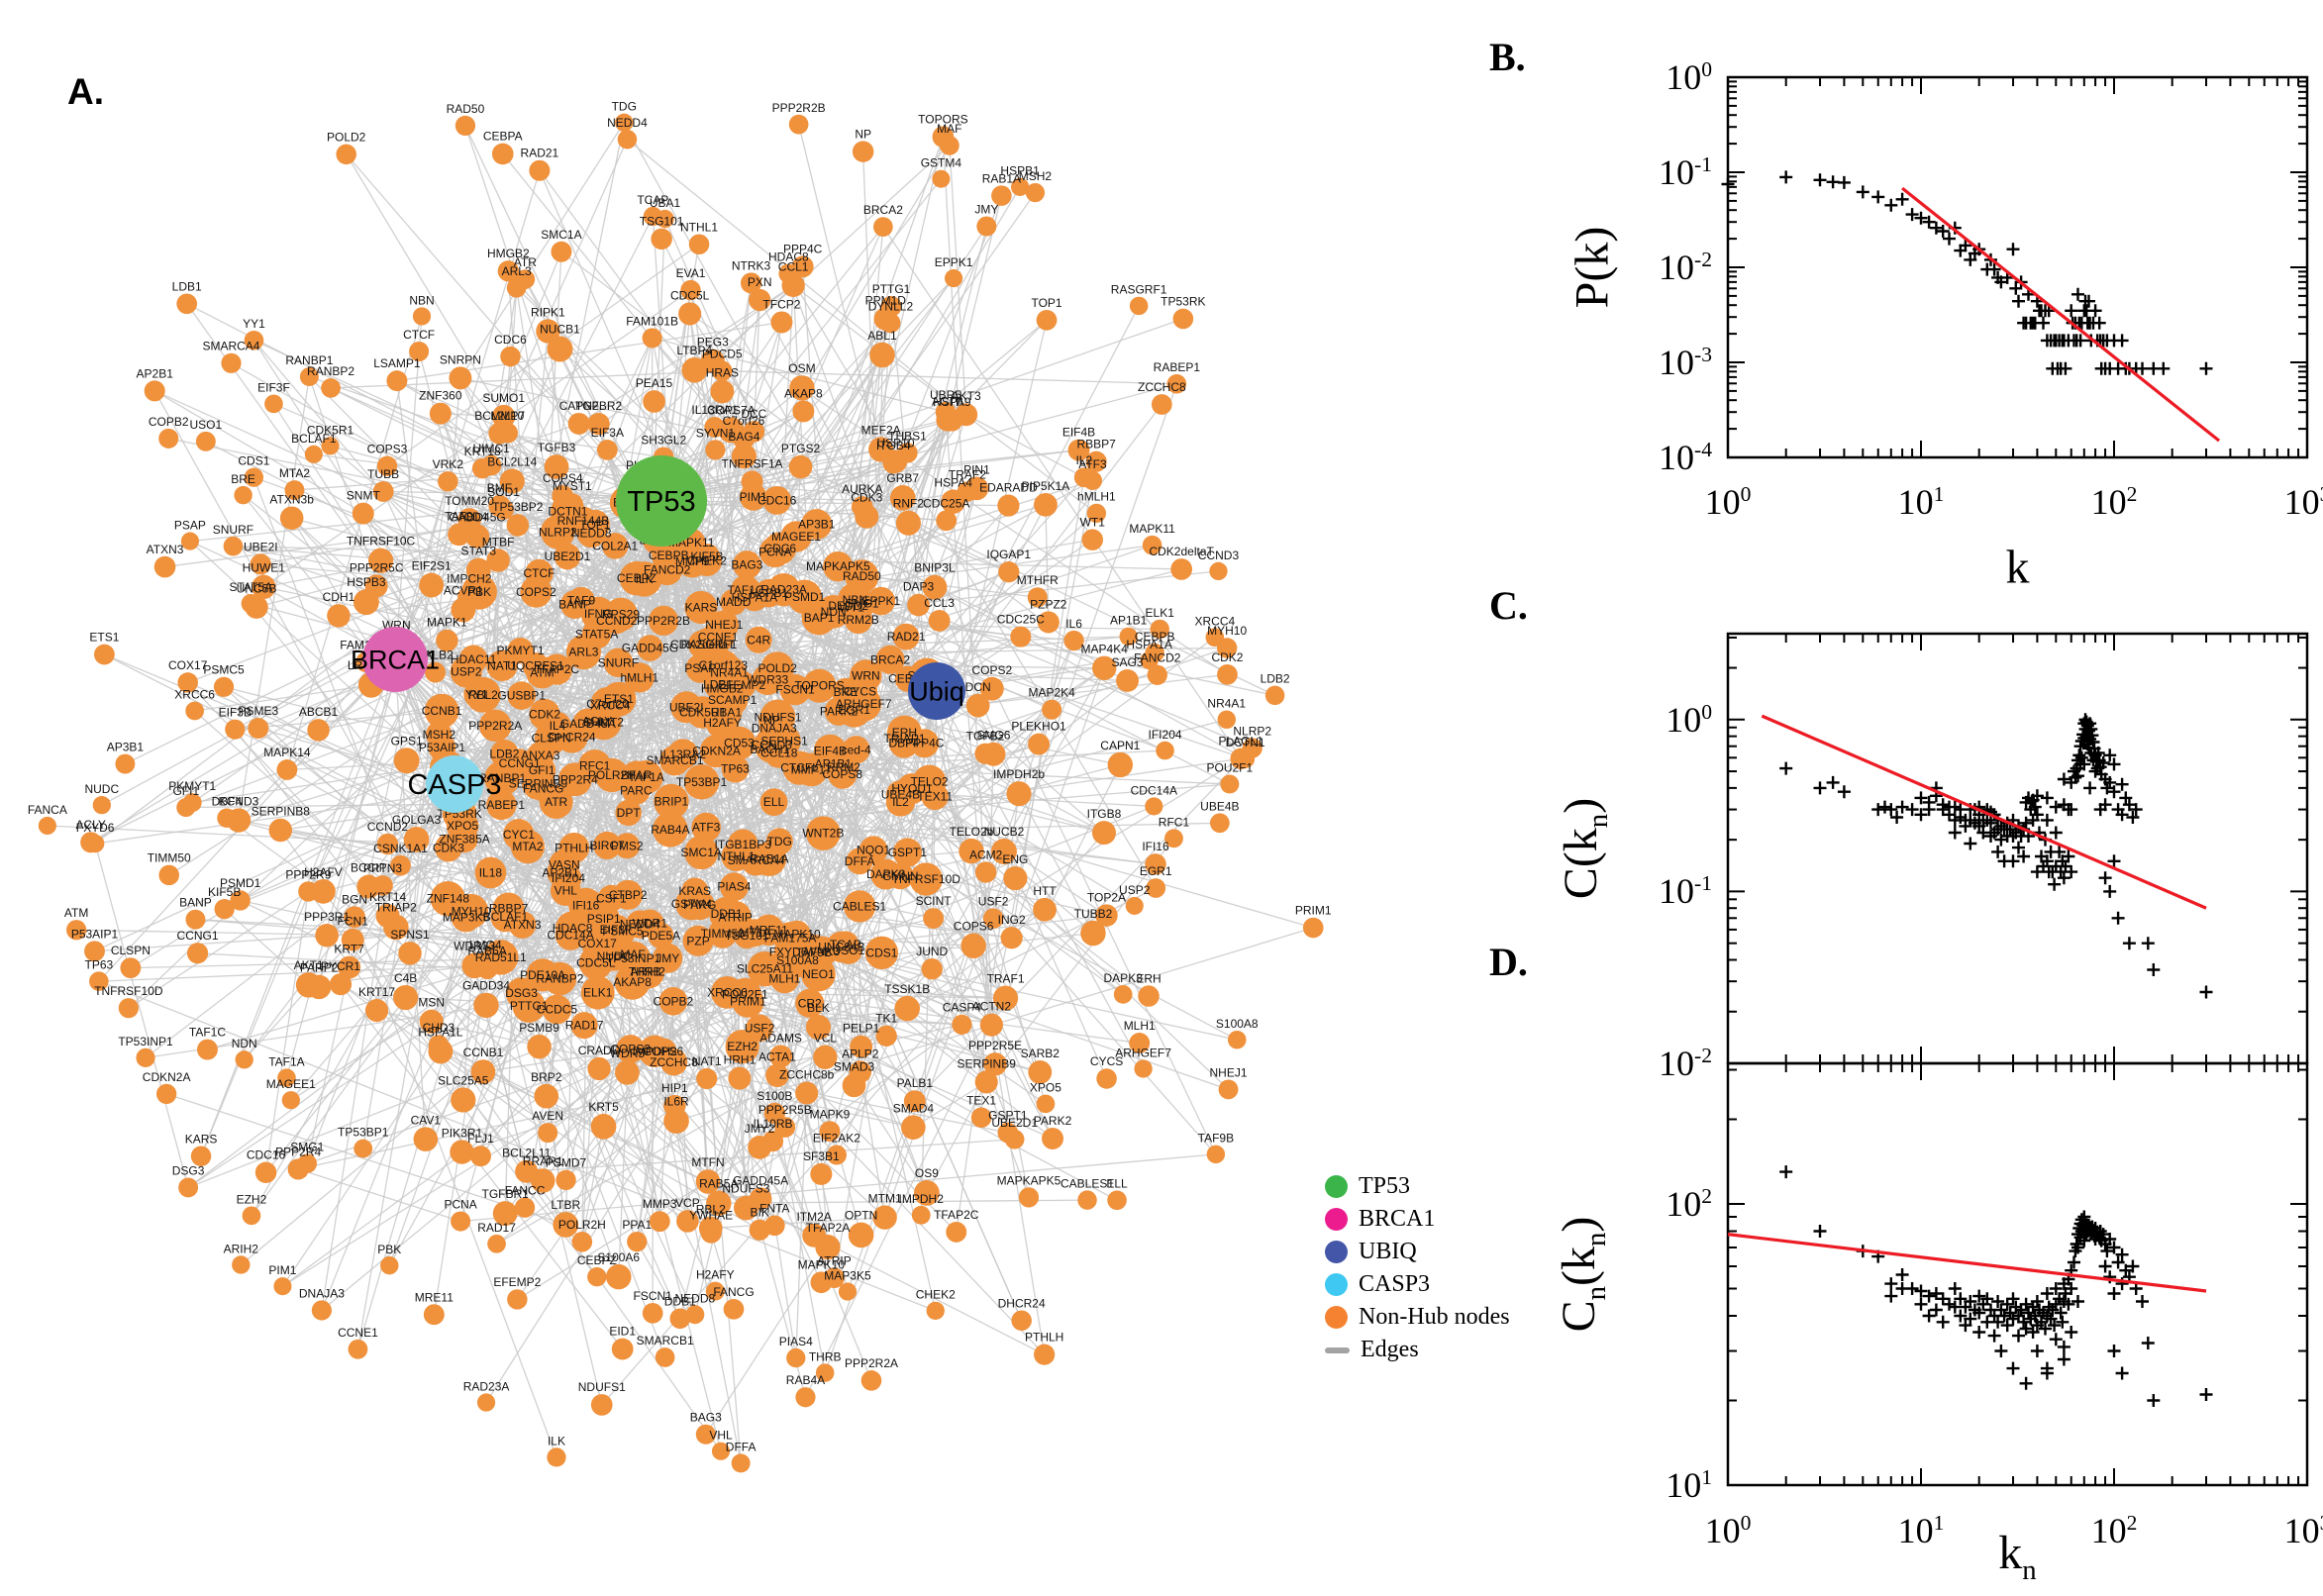 The width and height of the screenshot is (2323, 1596). I want to click on gene-label: IQGAP1, so click(1009, 555).